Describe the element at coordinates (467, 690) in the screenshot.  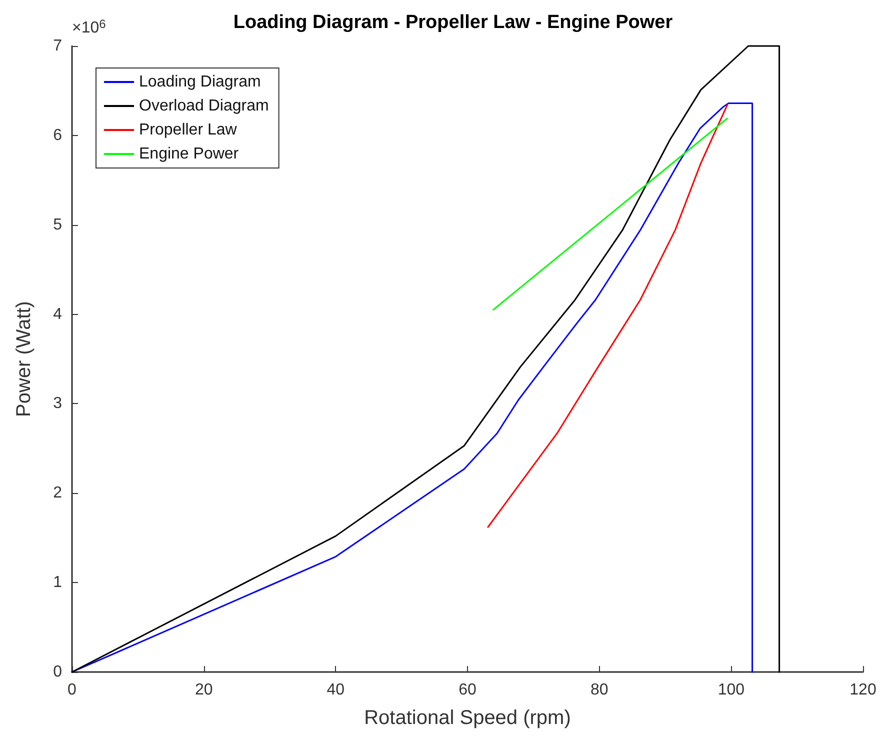
I see `x-tick-label: 60` at that location.